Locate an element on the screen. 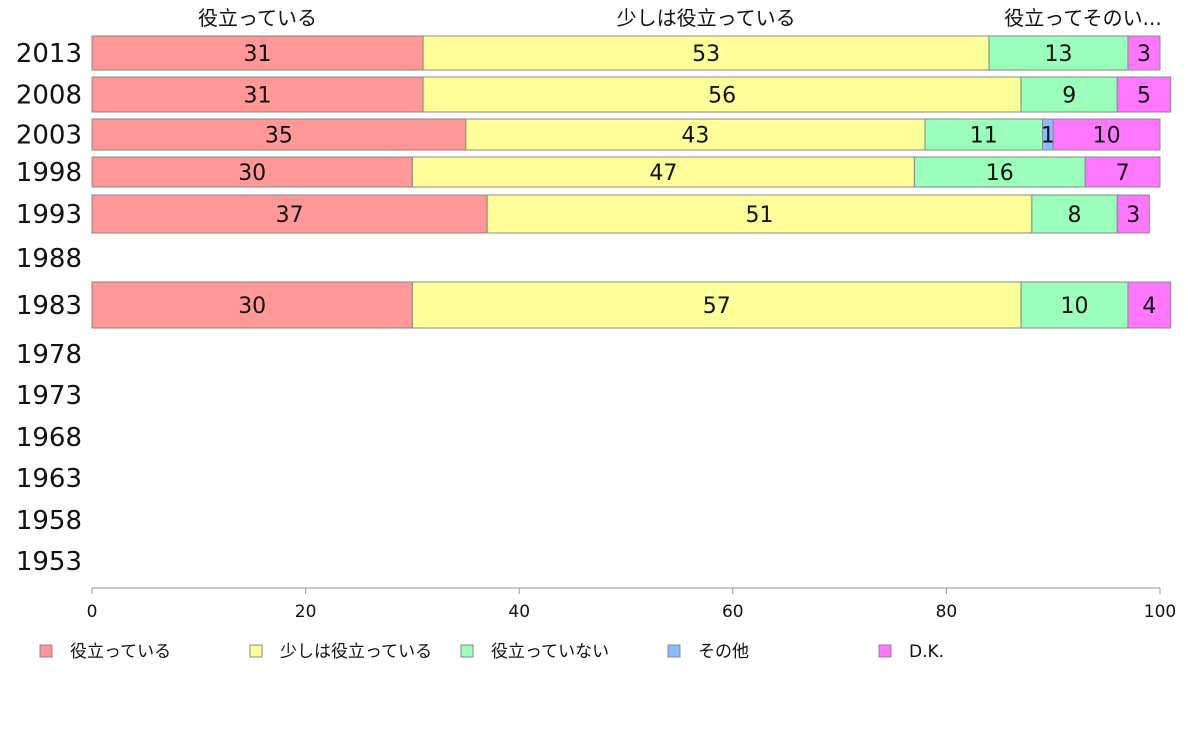 Image resolution: width=1188 pixels, height=736 pixels. bar-value-label-1983-2: 10 is located at coordinates (1075, 306).